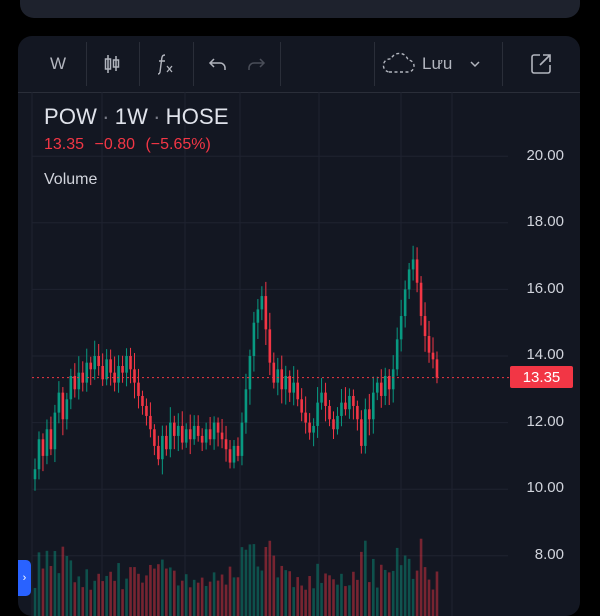 The image size is (600, 616). I want to click on symbol-legend: POW · 1W · HOSE, so click(136, 117).